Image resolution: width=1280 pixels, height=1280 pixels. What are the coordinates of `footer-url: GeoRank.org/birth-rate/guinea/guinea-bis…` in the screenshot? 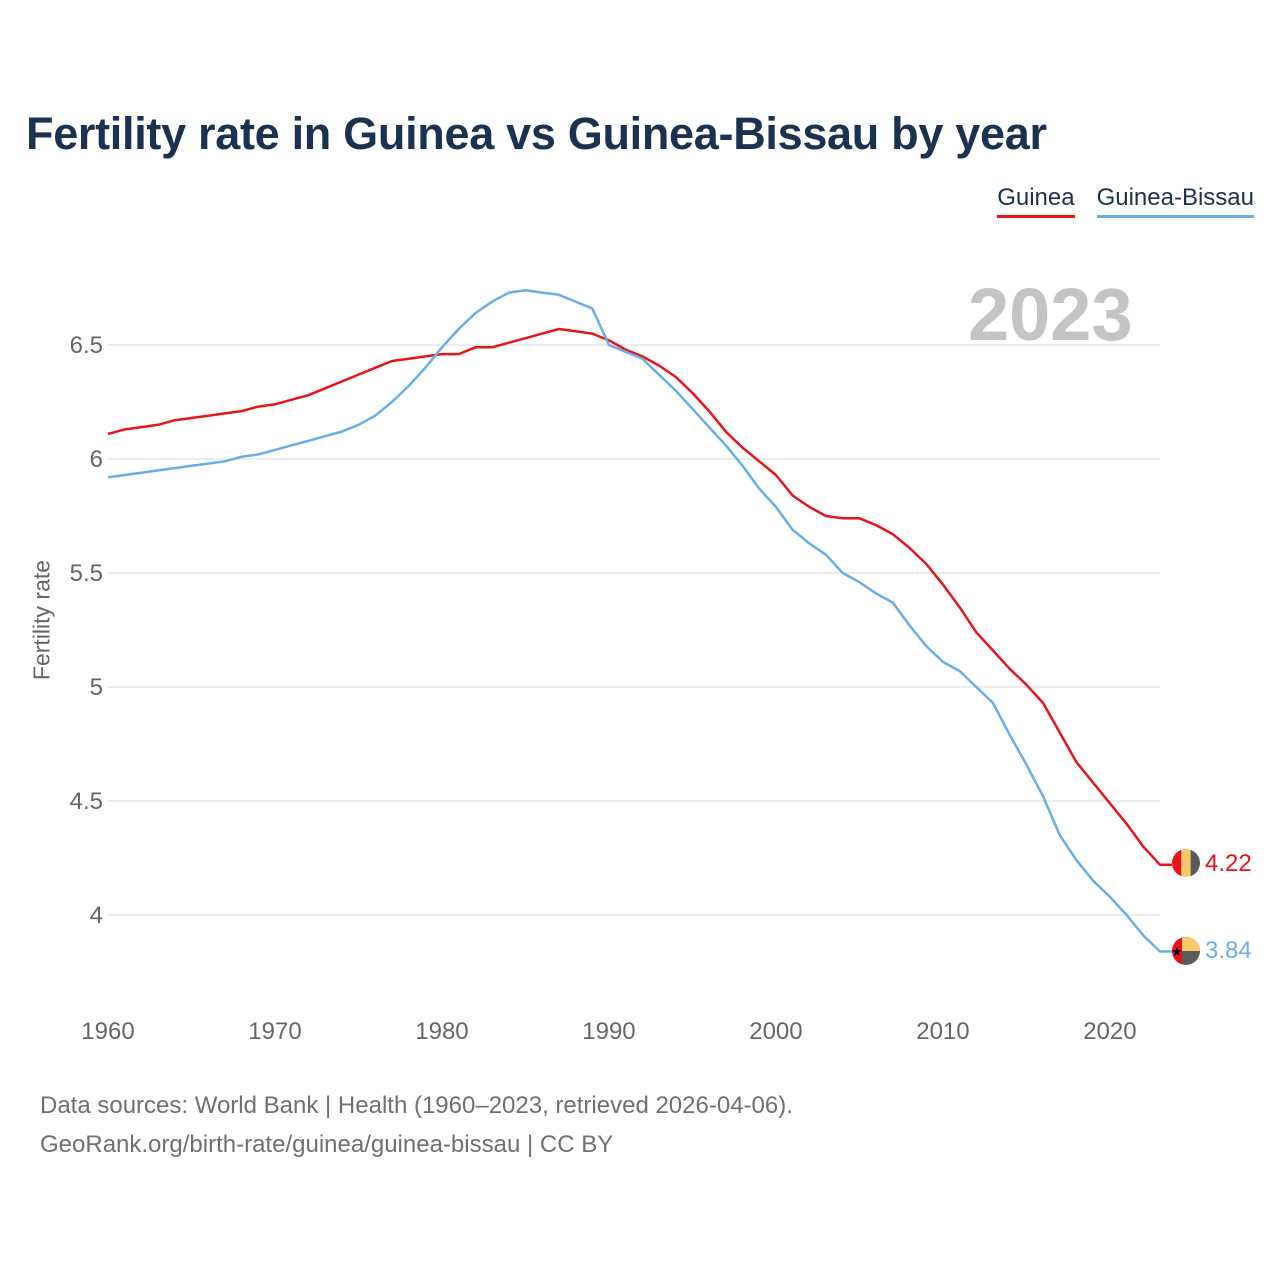 It's located at (327, 1144).